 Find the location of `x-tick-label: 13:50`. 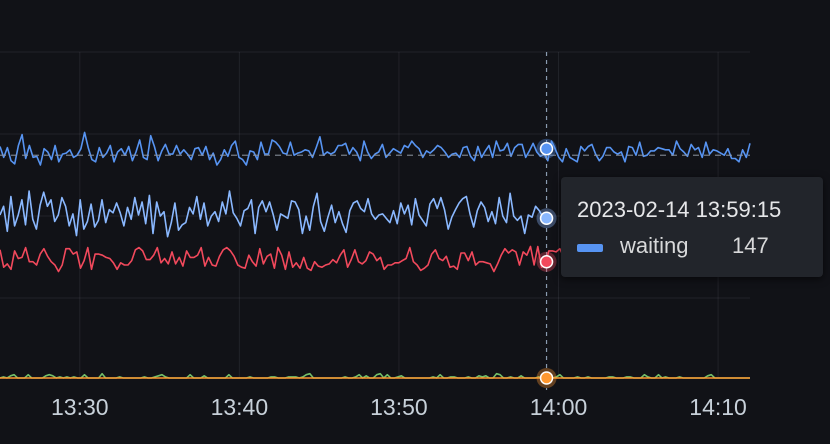

x-tick-label: 13:50 is located at coordinates (399, 407).